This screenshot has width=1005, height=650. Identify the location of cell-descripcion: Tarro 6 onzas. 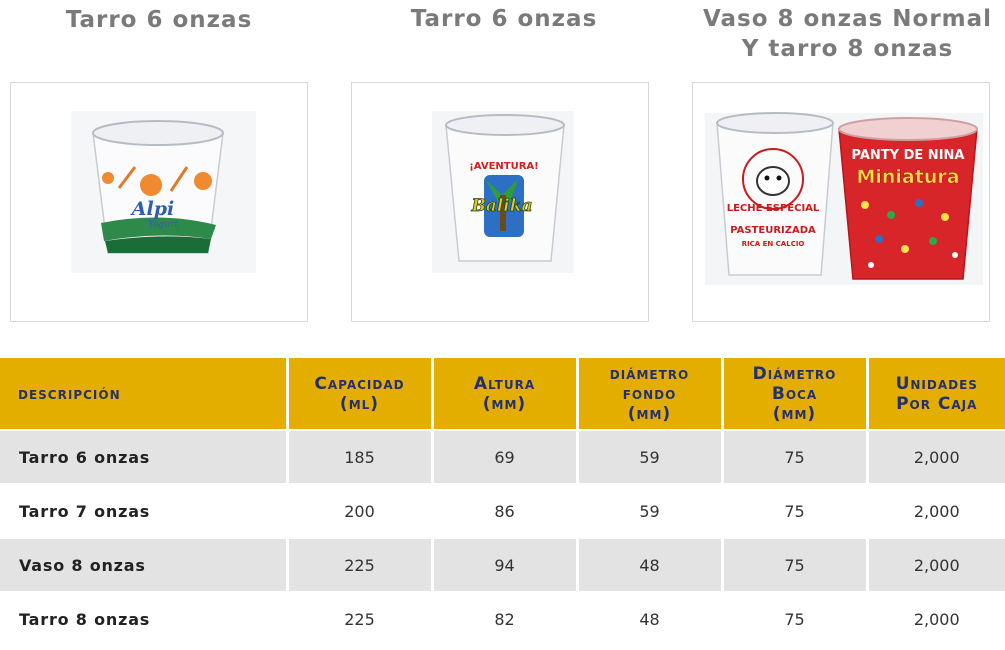
(144, 456).